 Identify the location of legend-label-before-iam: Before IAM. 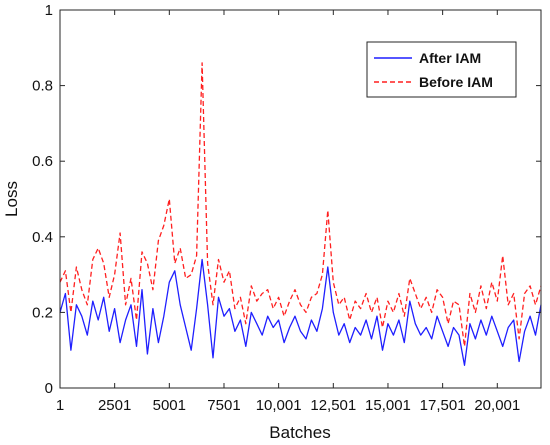
(456, 82).